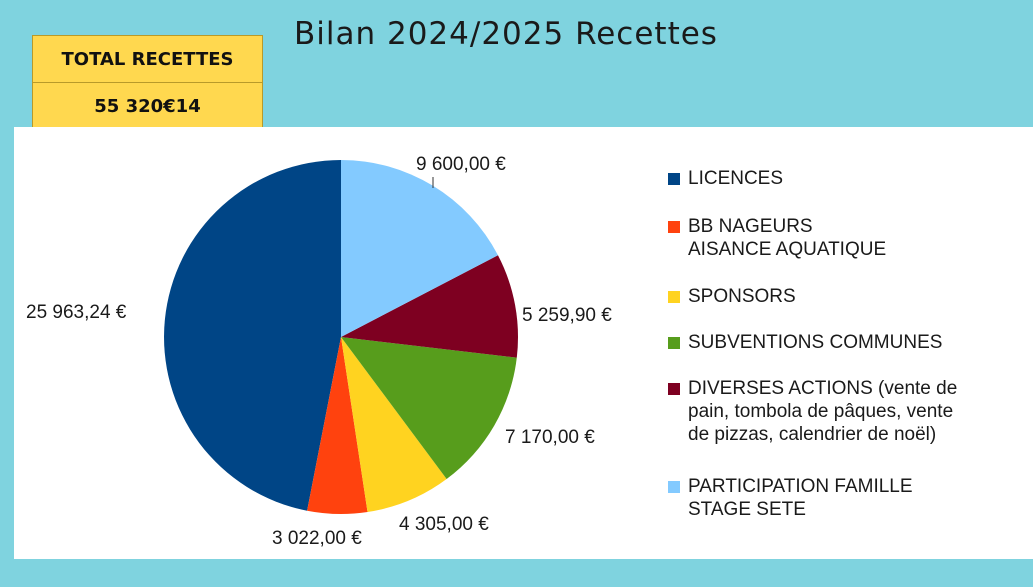  Describe the element at coordinates (252, 335) in the screenshot. I see `pie-slice-licences` at that location.